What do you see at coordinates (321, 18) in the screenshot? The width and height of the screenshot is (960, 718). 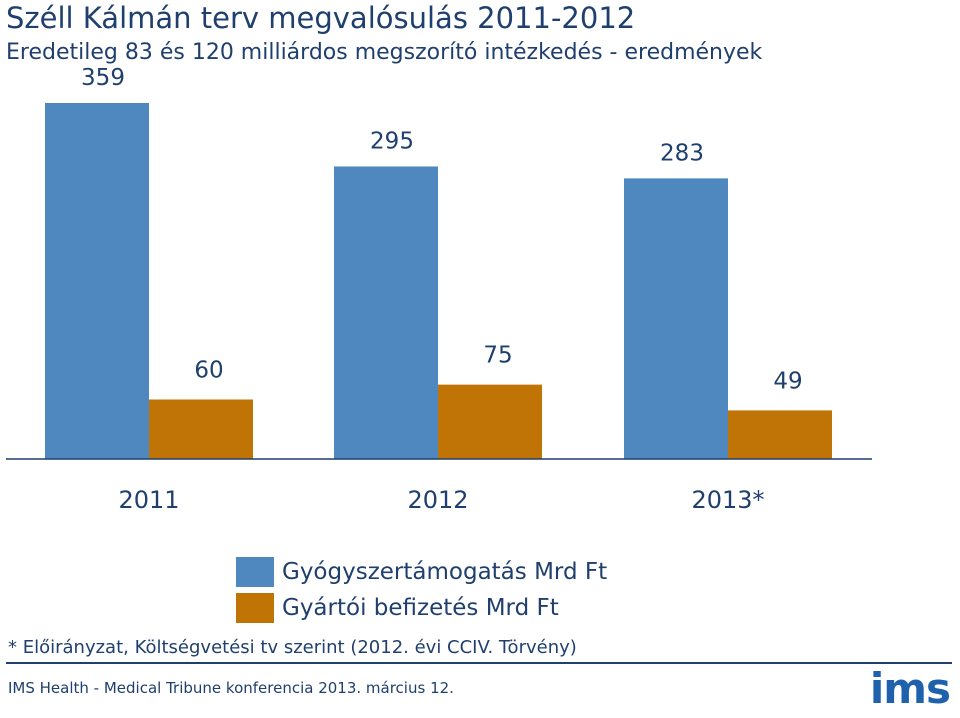 I see `page-title: Széll Kálmán terv megvalósulás 2011-2012` at bounding box center [321, 18].